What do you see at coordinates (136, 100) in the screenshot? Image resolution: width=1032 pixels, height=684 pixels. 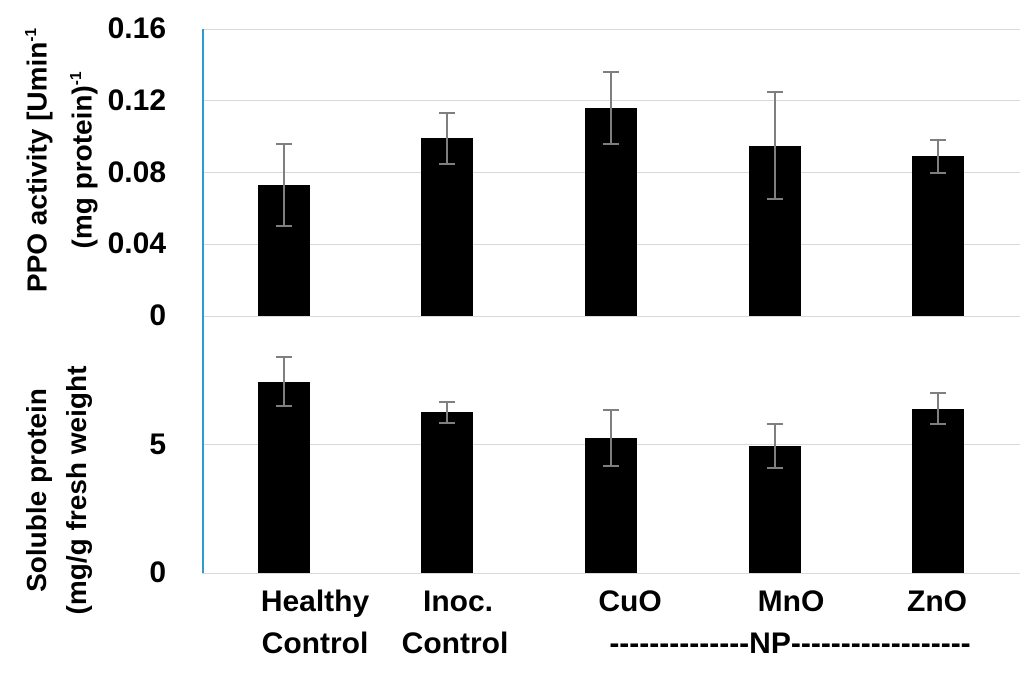 I see `y-tick-label: 0.12` at bounding box center [136, 100].